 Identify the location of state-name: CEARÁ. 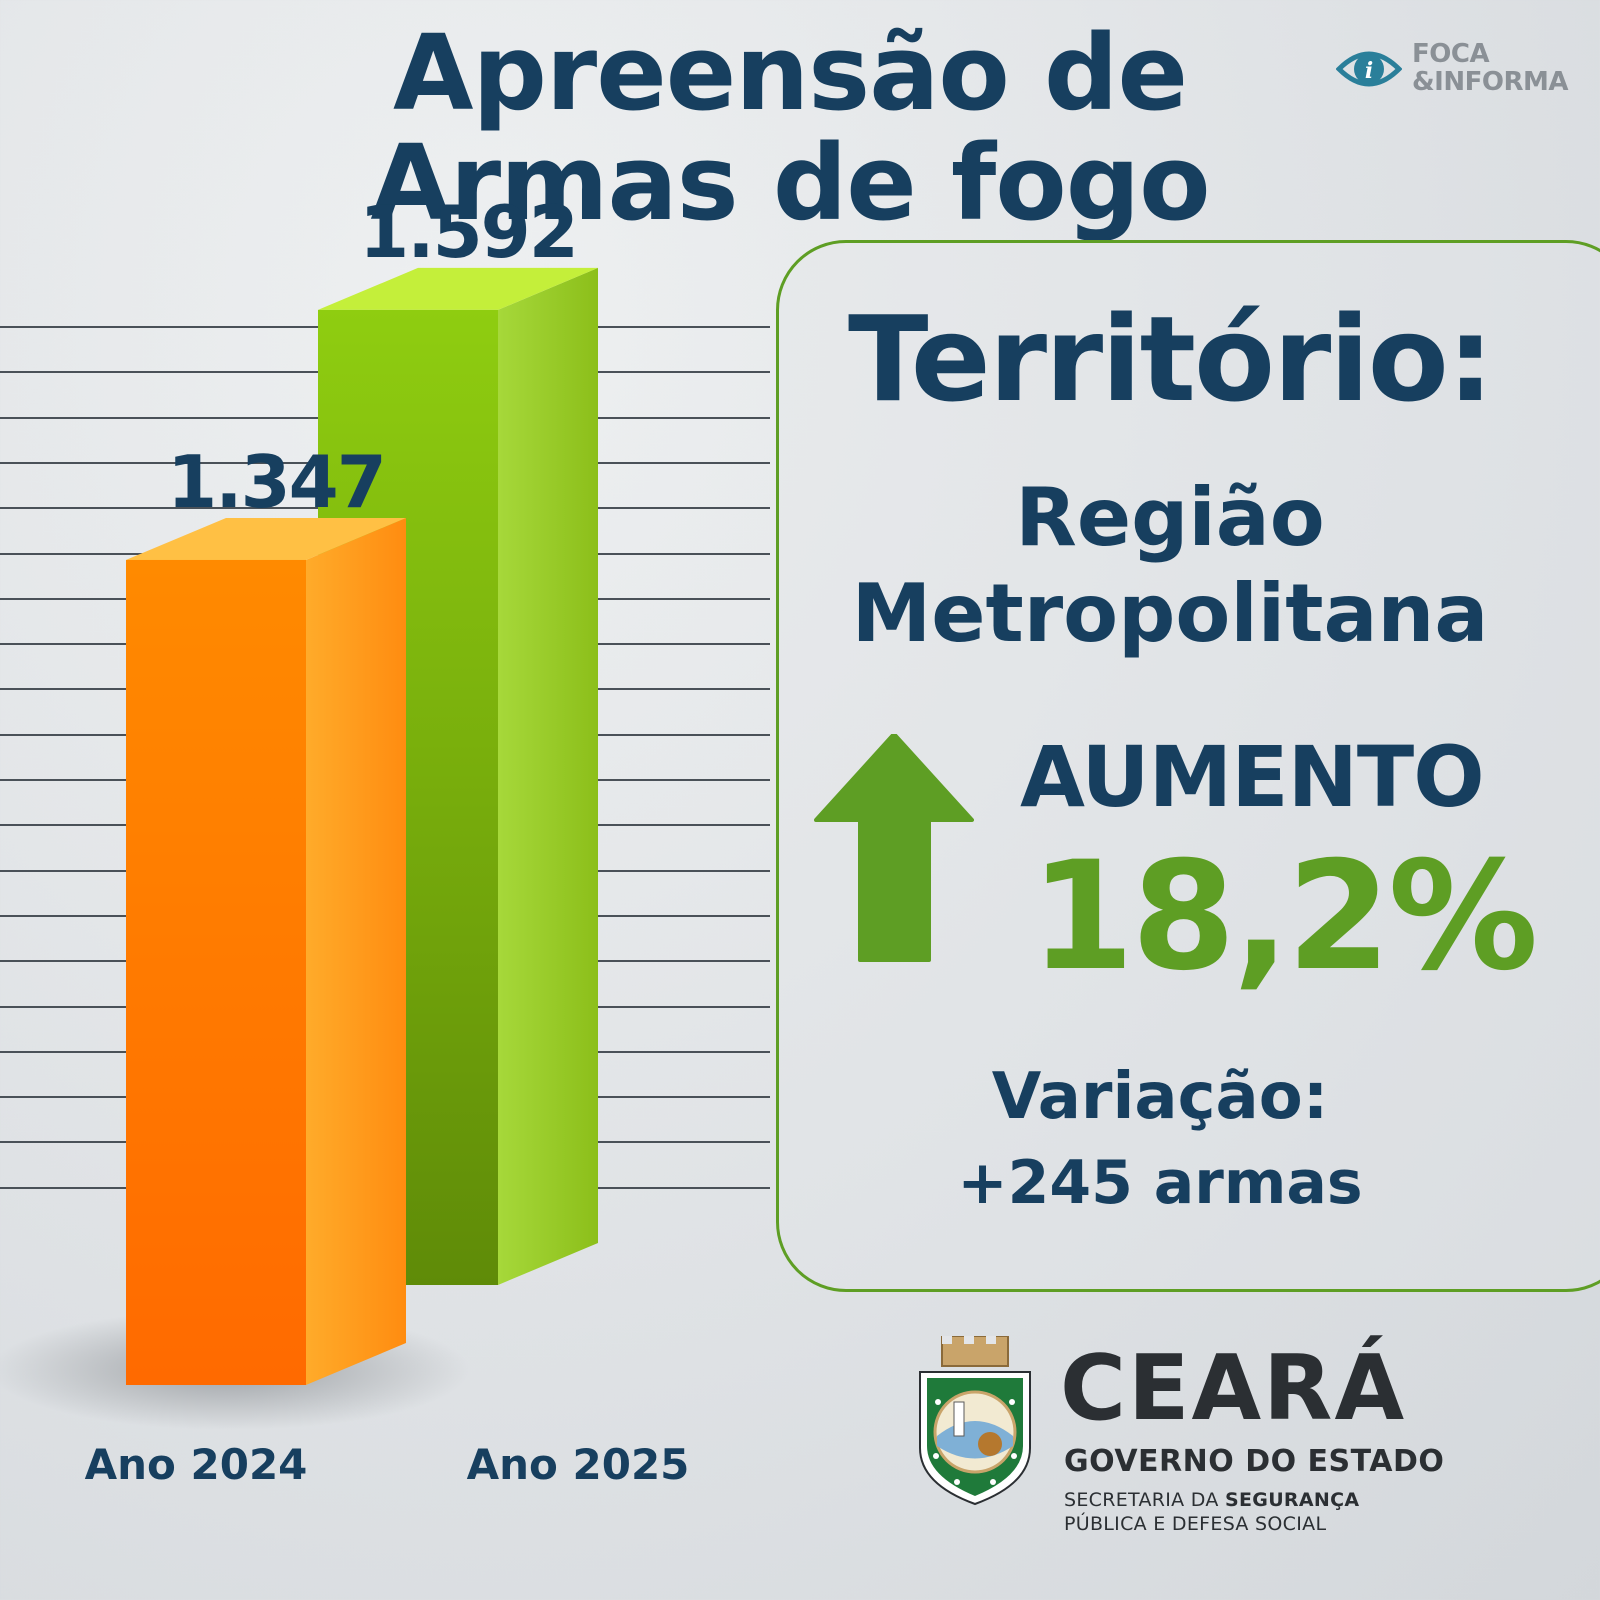
(1233, 1388).